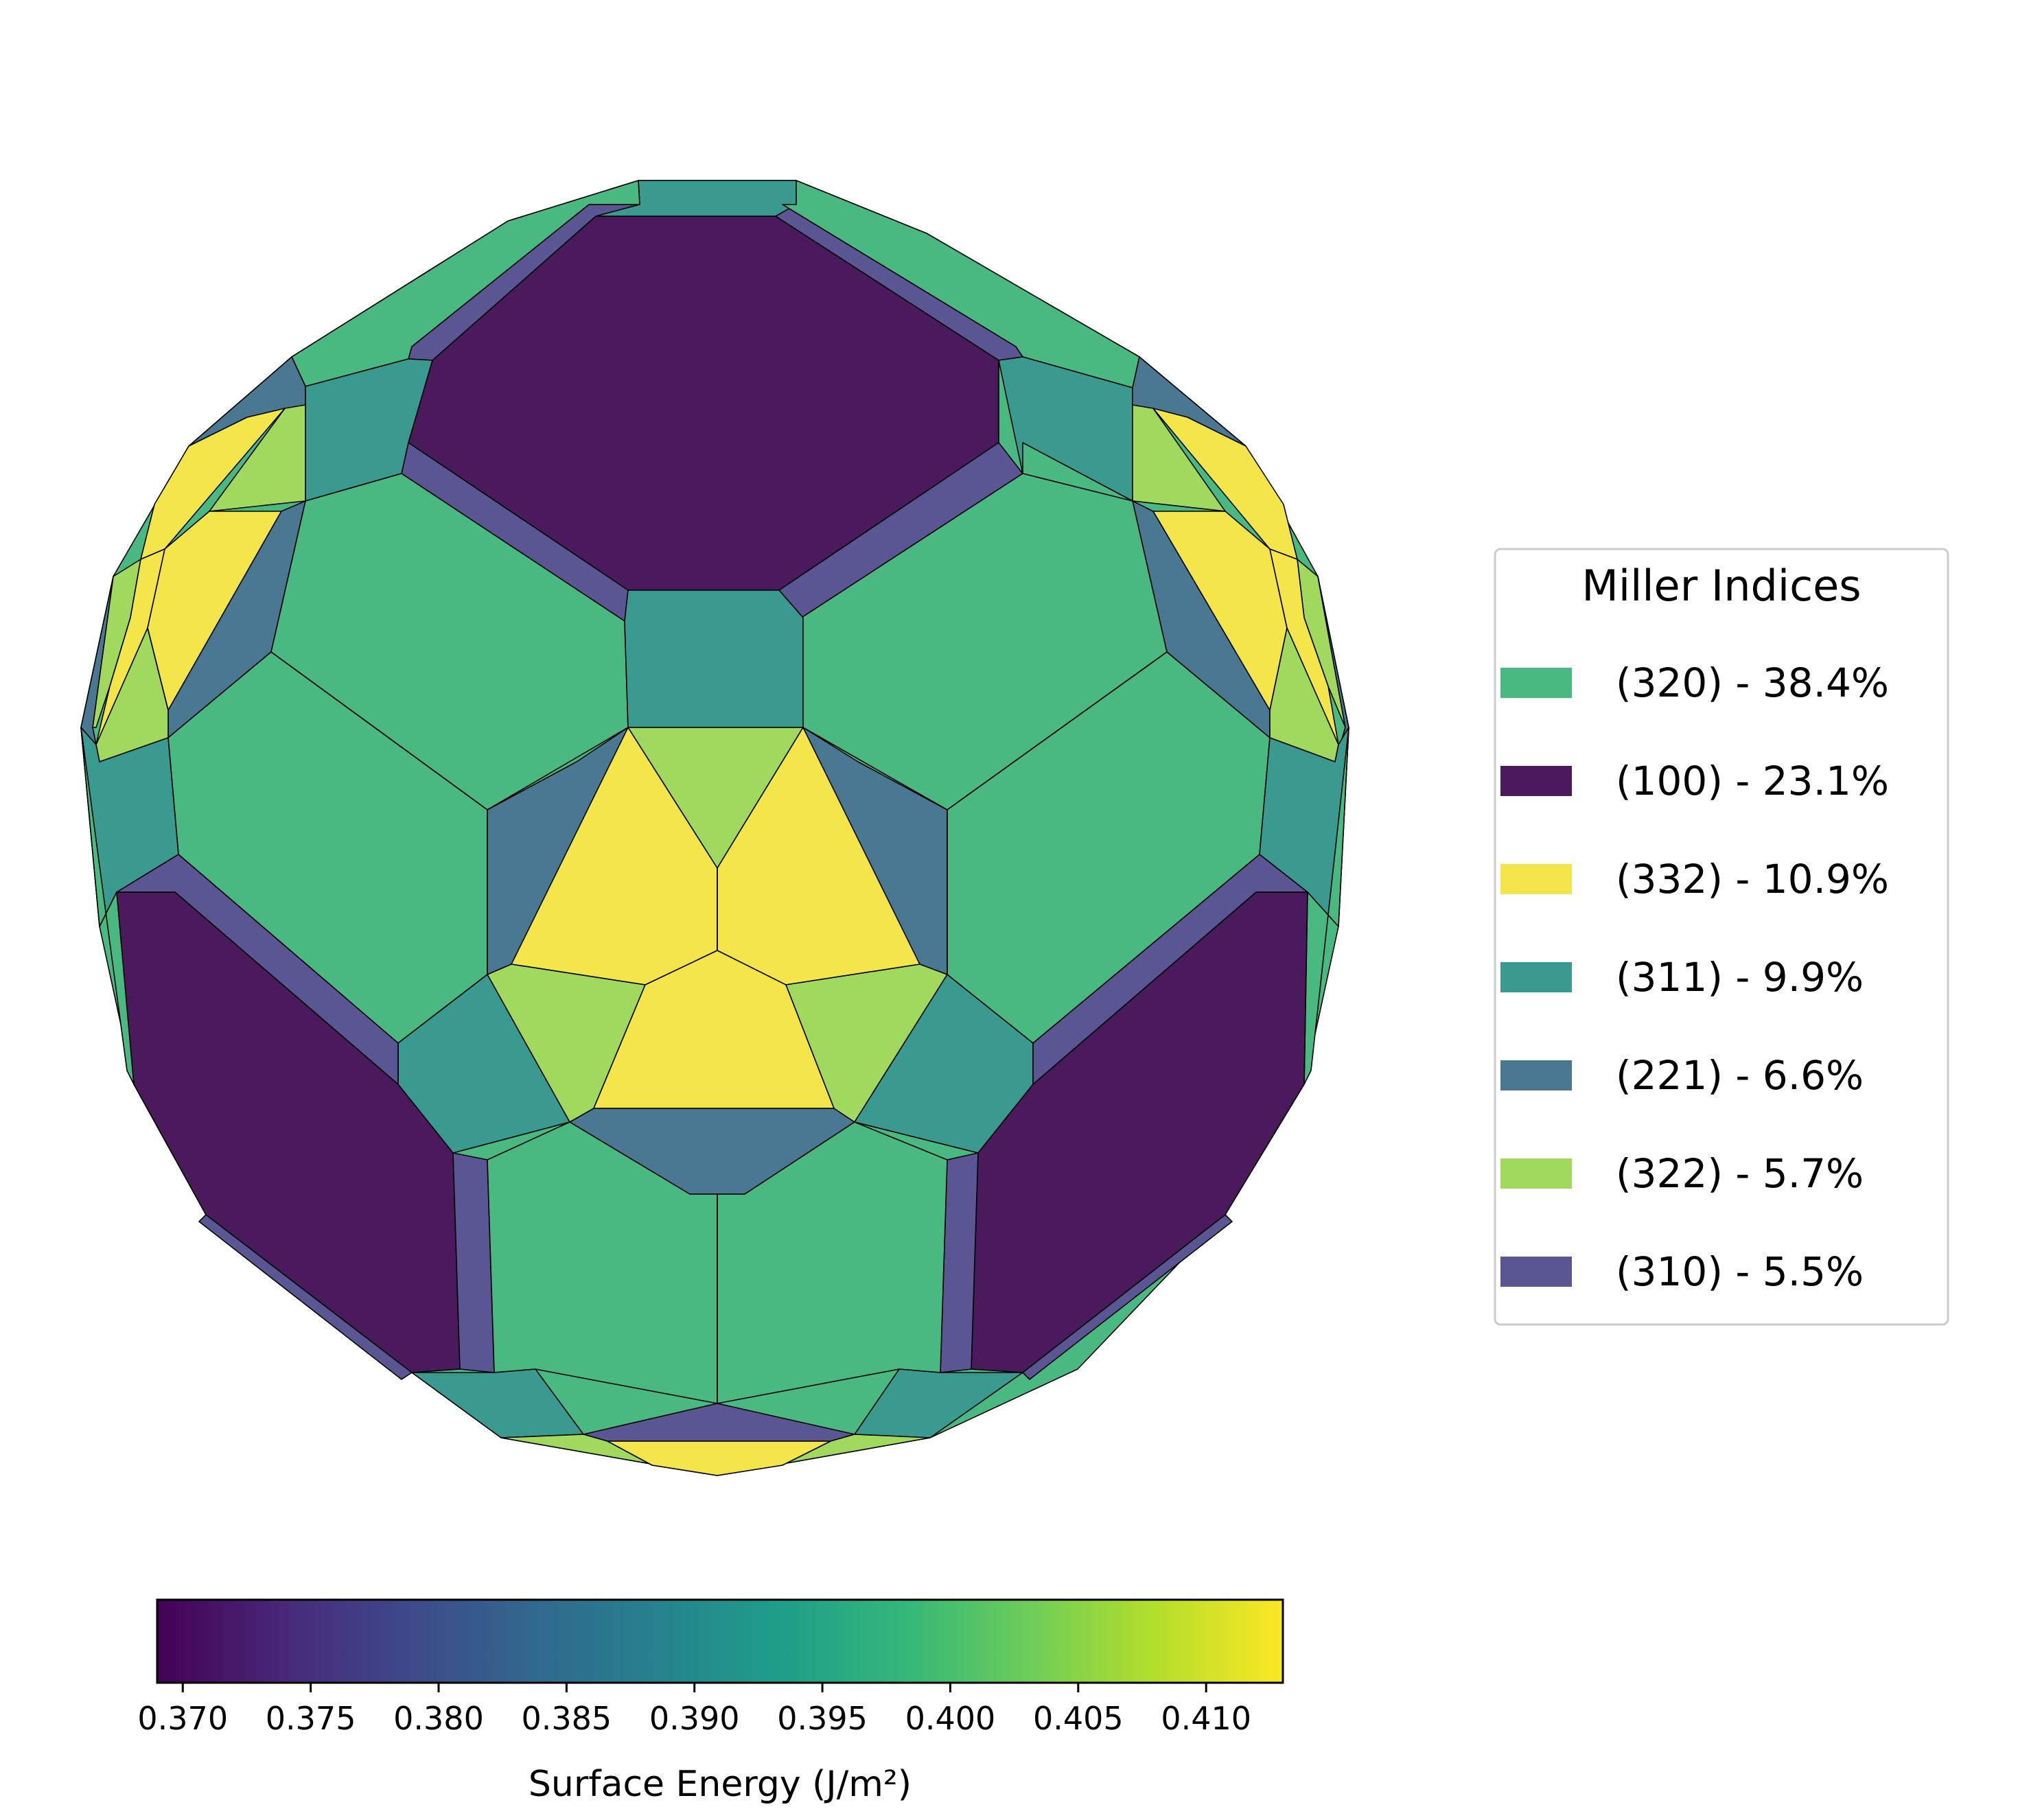 This screenshot has height=1820, width=2018. I want to click on facet-bottom-311-right, so click(938, 1403).